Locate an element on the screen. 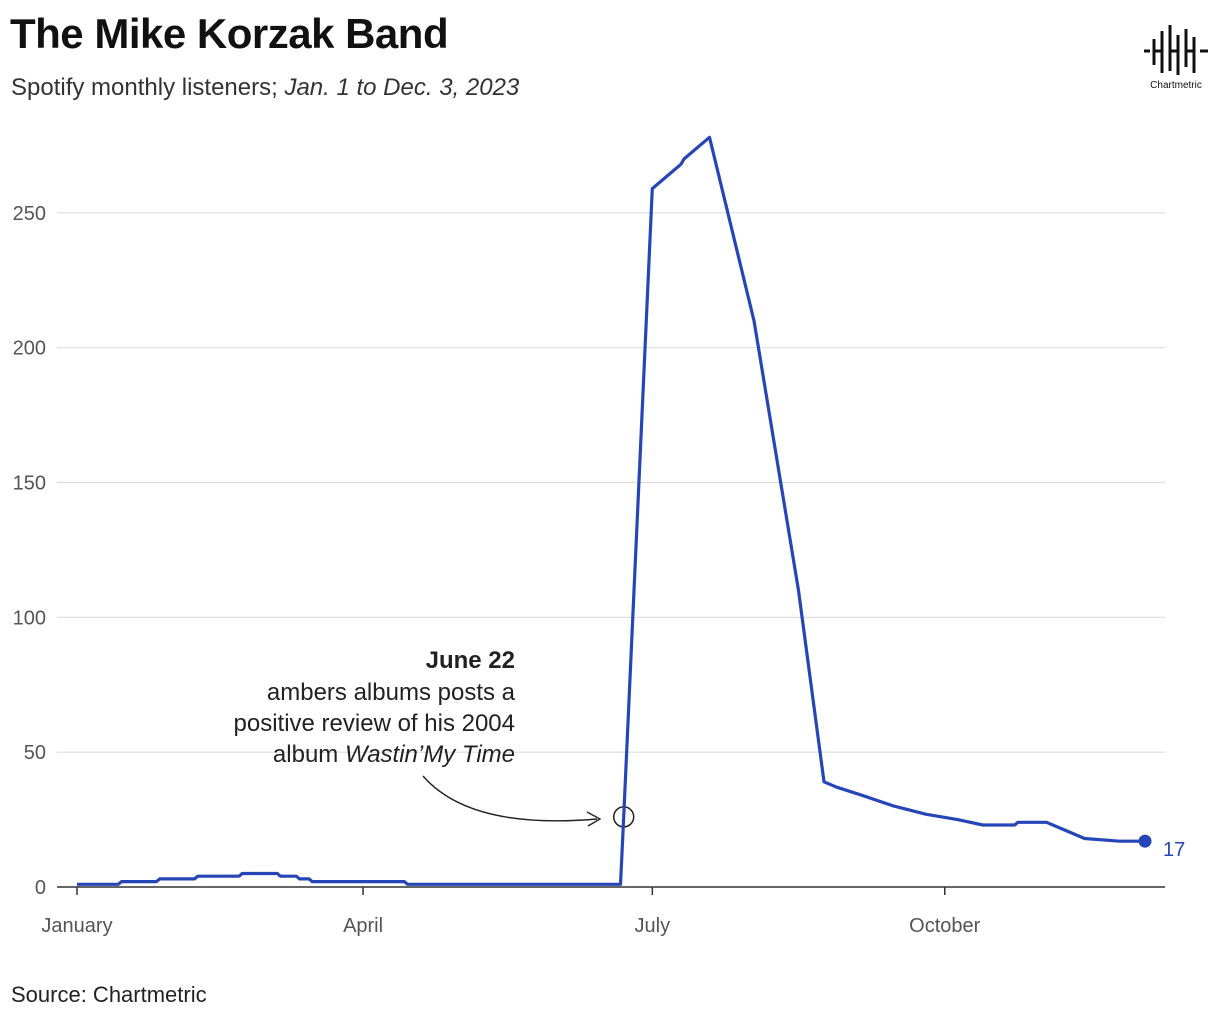 The height and width of the screenshot is (1020, 1220). source-note: Source: Chartmetric is located at coordinates (109, 994).